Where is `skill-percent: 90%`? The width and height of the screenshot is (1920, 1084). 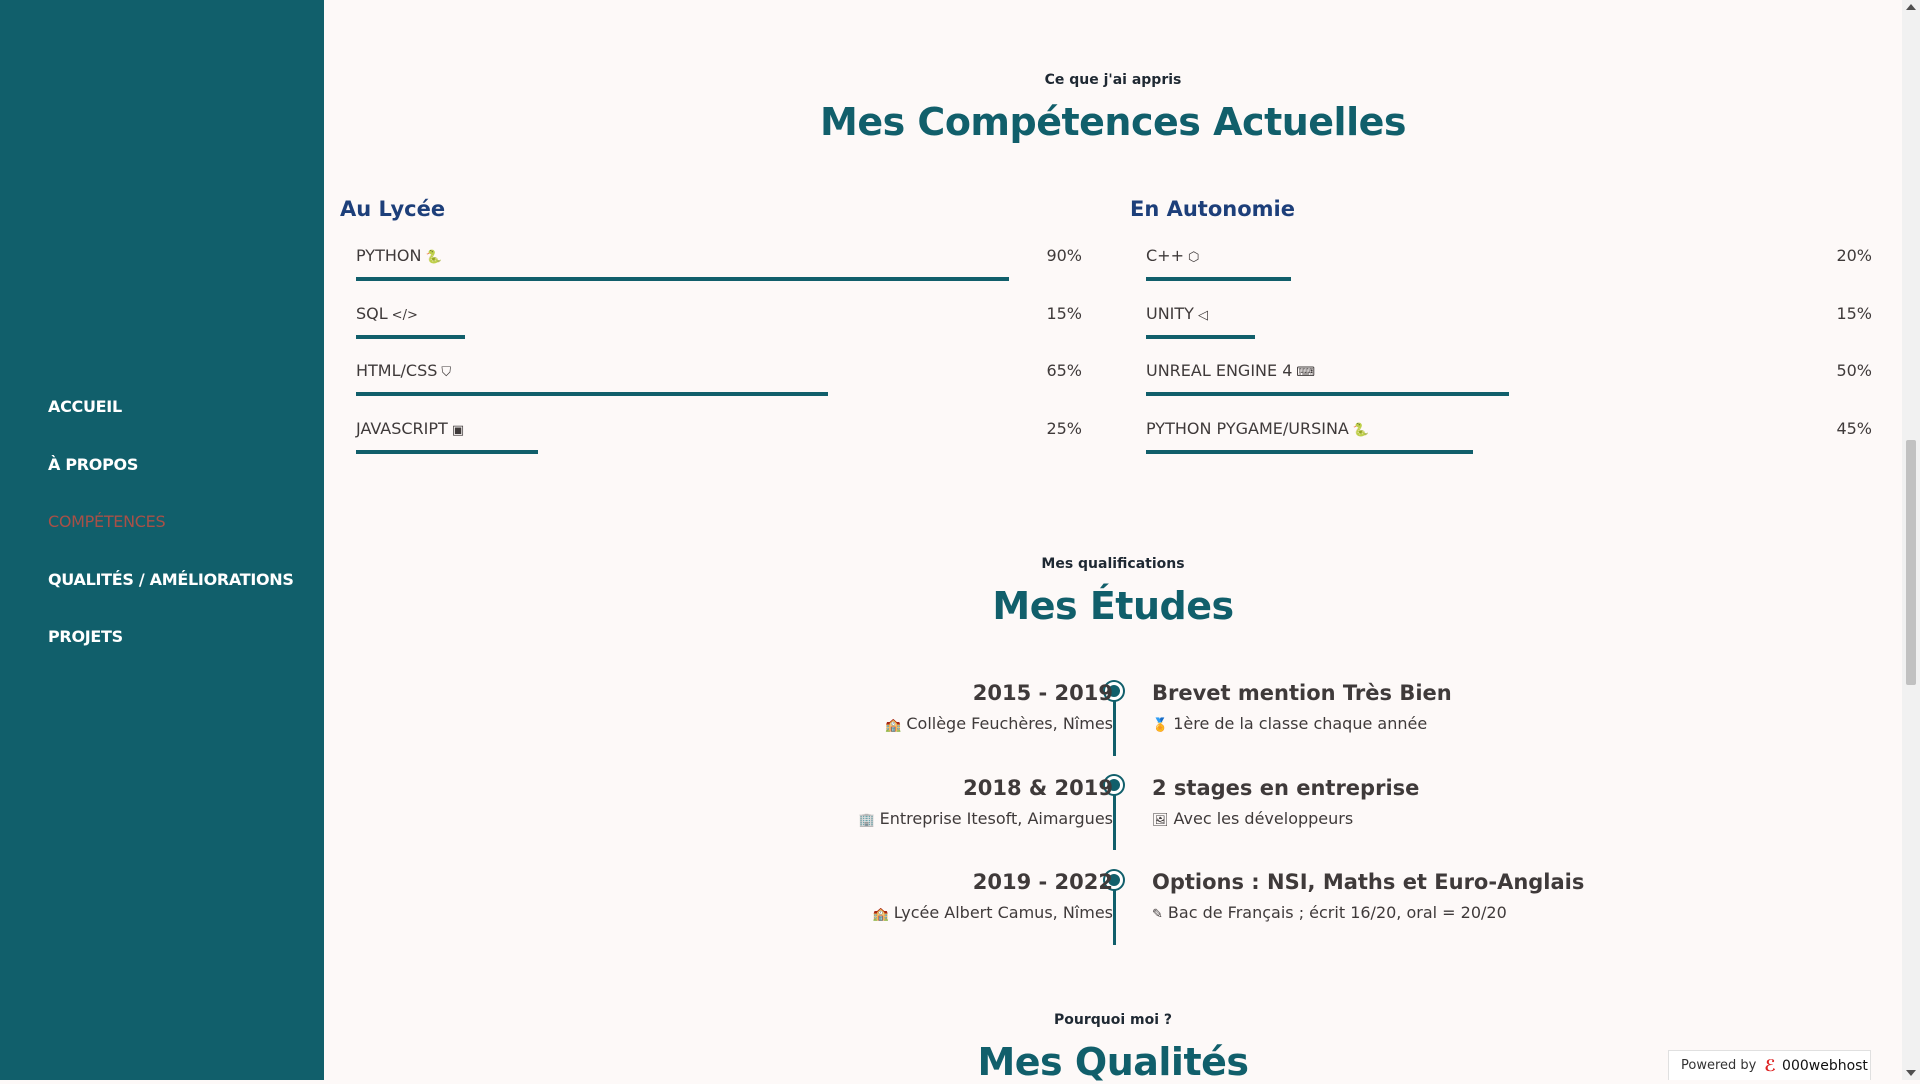
skill-percent: 90% is located at coordinates (1064, 255).